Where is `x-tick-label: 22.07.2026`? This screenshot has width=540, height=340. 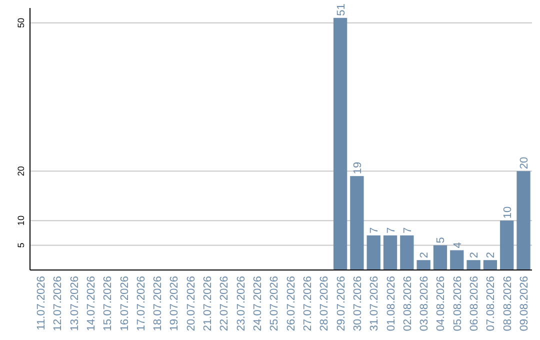 x-tick-label: 22.07.2026 is located at coordinates (224, 304).